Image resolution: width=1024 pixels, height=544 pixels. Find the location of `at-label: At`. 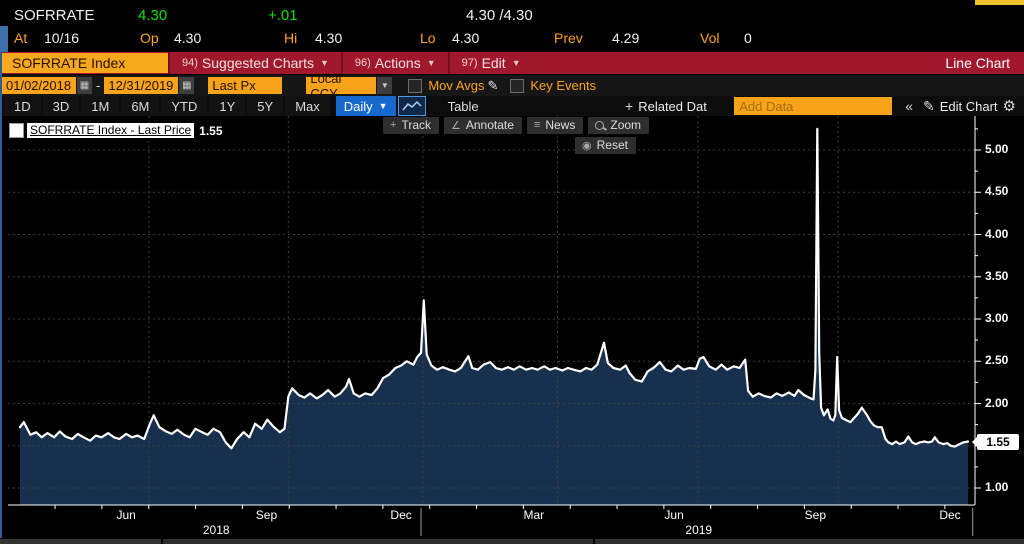

at-label: At is located at coordinates (21, 38).